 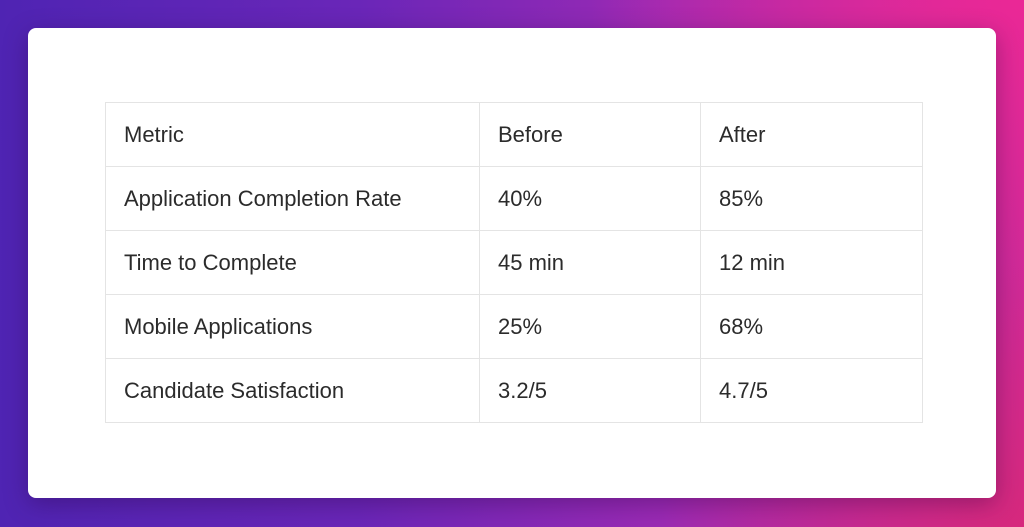 I want to click on table-header-row: Metric Before After, so click(x=514, y=134).